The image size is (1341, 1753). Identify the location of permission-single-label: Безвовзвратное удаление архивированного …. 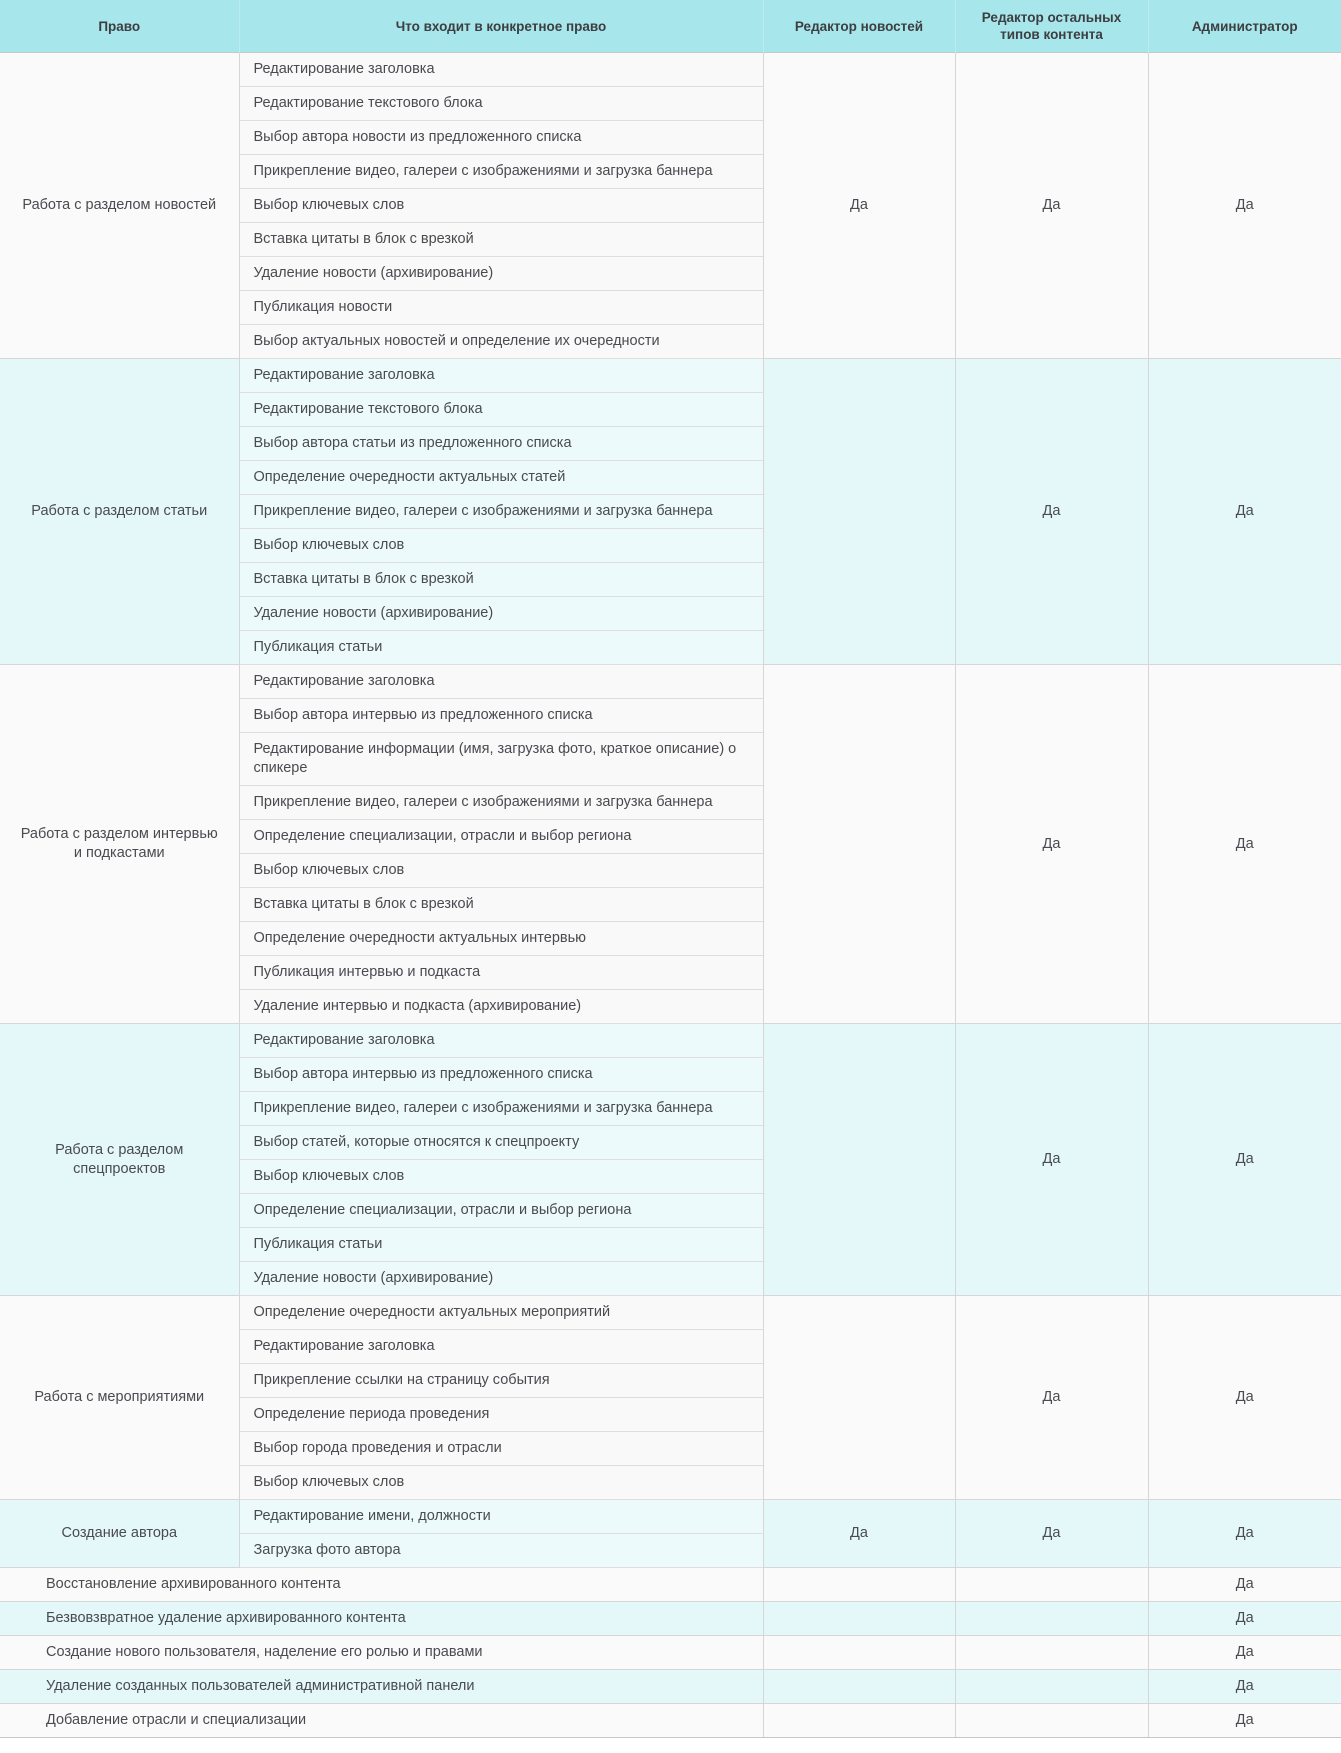
(382, 1618).